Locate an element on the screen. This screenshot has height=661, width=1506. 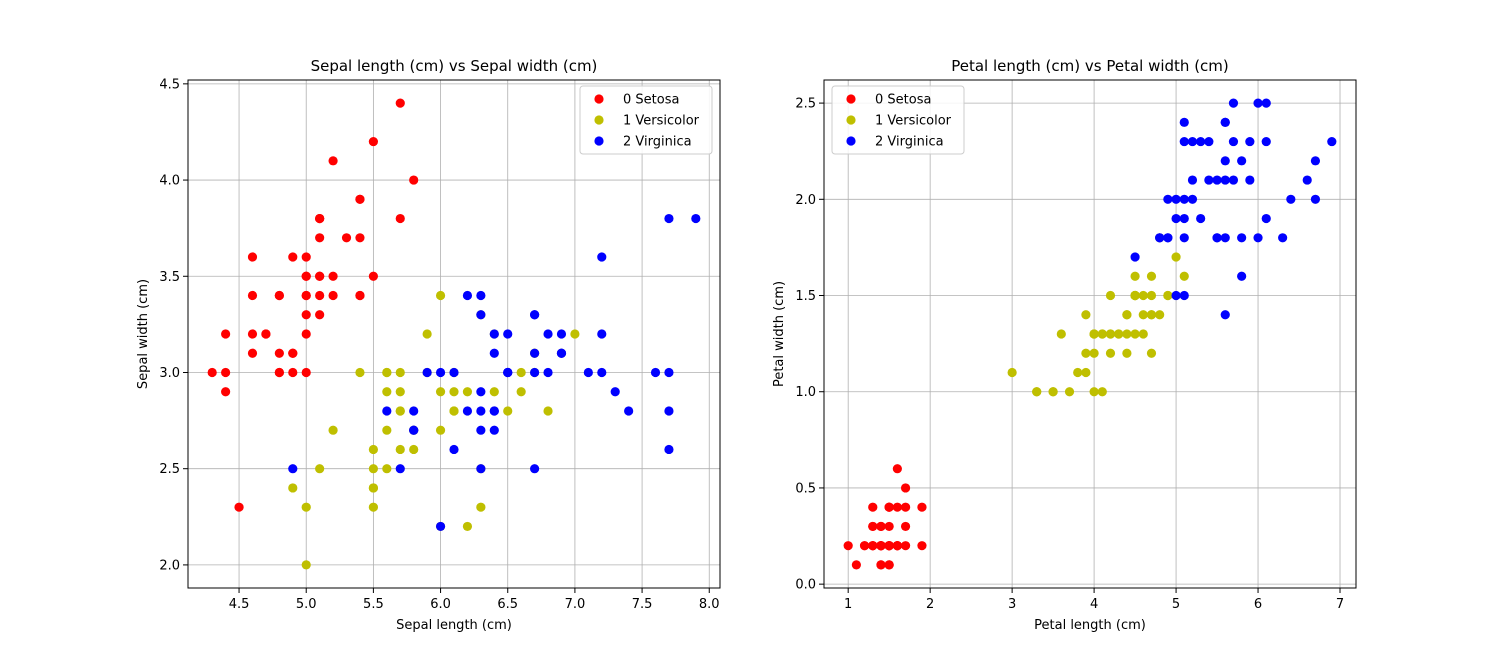
y-tick-label: 0.5 is located at coordinates (805, 488).